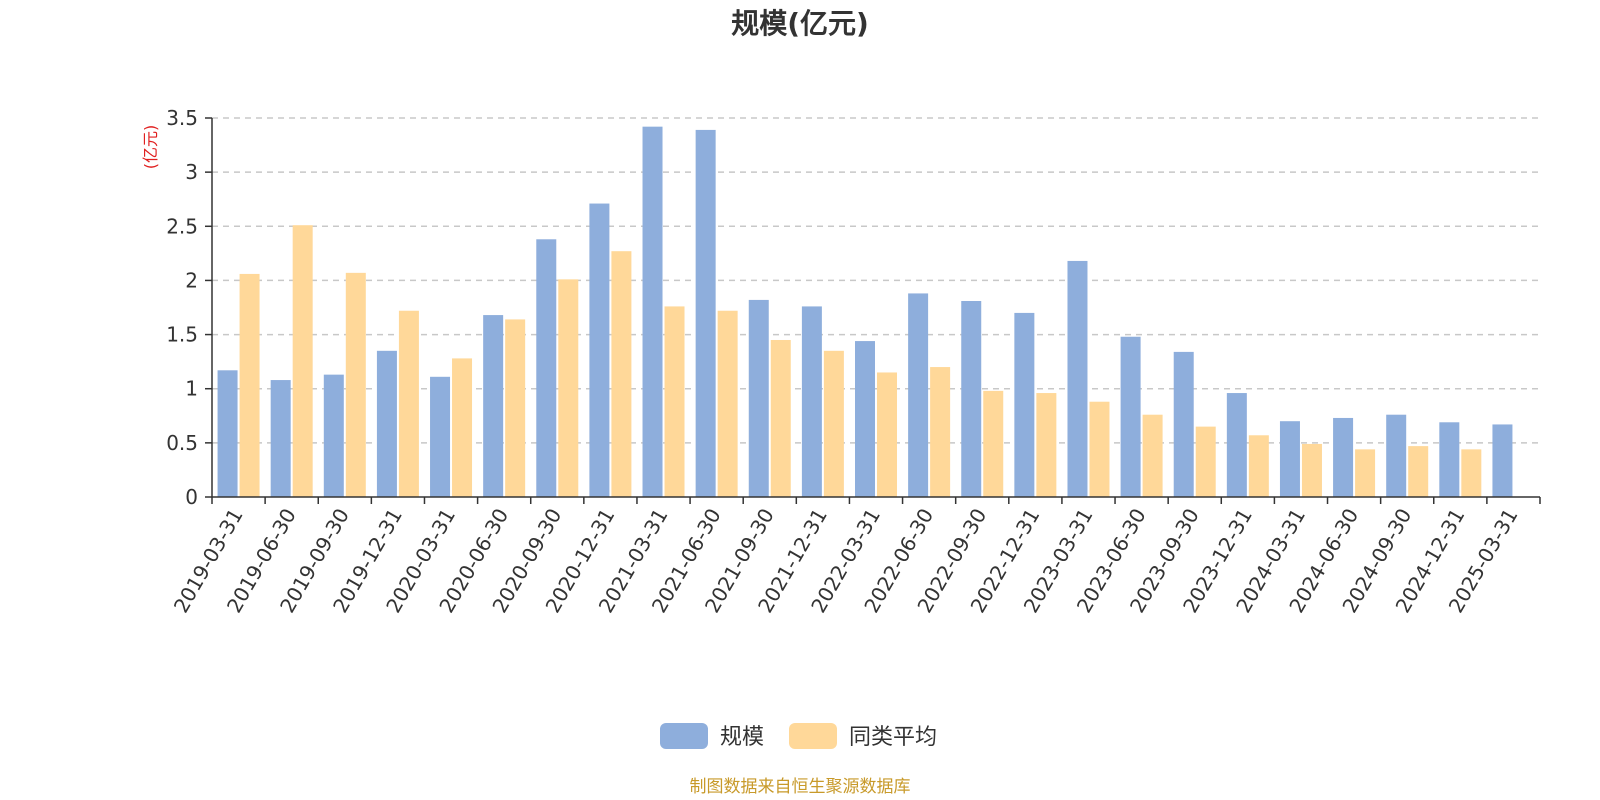 This screenshot has width=1600, height=800. Describe the element at coordinates (800, 23) in the screenshot. I see `chart-title: 规模(亿元)` at that location.